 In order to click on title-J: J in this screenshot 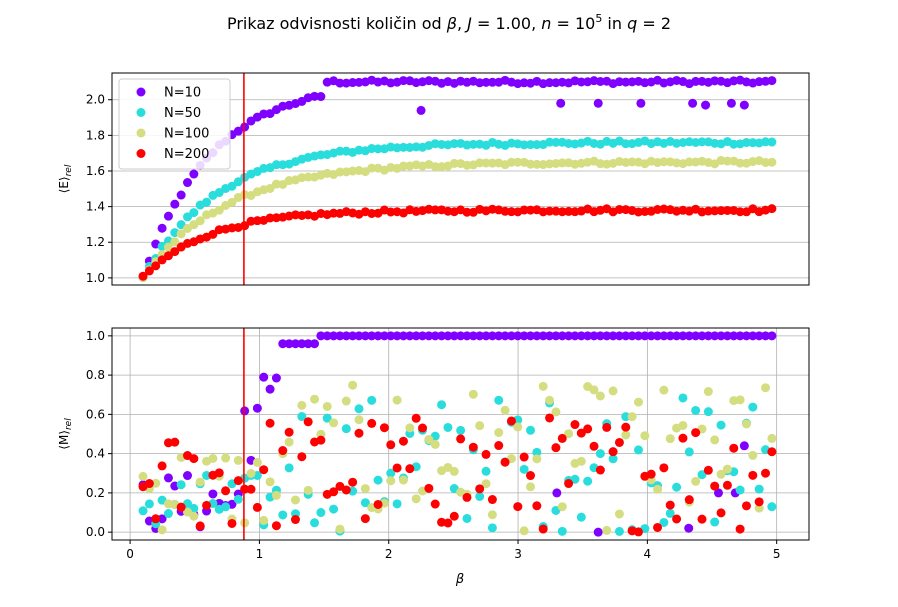, I will do `click(468, 23)`.